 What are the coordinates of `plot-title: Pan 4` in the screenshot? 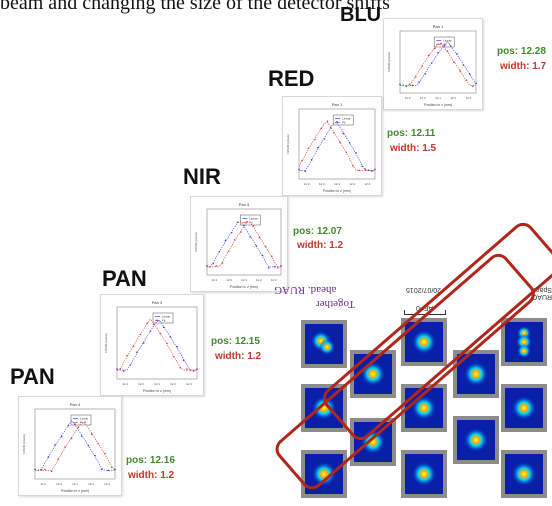 It's located at (244, 204).